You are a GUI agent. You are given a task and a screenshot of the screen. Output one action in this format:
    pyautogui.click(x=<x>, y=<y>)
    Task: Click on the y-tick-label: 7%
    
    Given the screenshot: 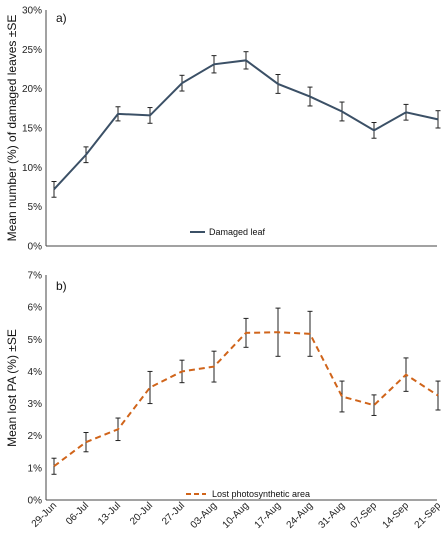 What is the action you would take?
    pyautogui.click(x=35, y=276)
    